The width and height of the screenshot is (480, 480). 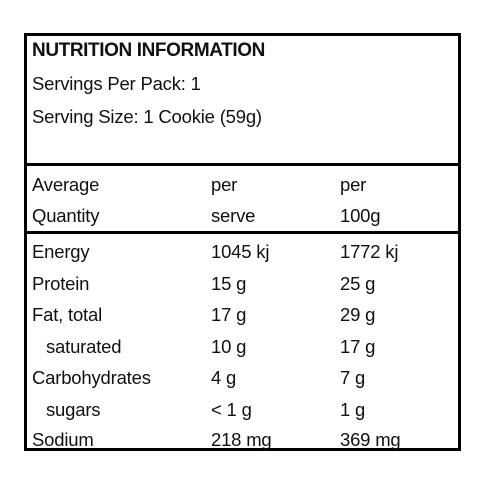 I want to click on row-per100-sodium: 369 mg, so click(x=370, y=439).